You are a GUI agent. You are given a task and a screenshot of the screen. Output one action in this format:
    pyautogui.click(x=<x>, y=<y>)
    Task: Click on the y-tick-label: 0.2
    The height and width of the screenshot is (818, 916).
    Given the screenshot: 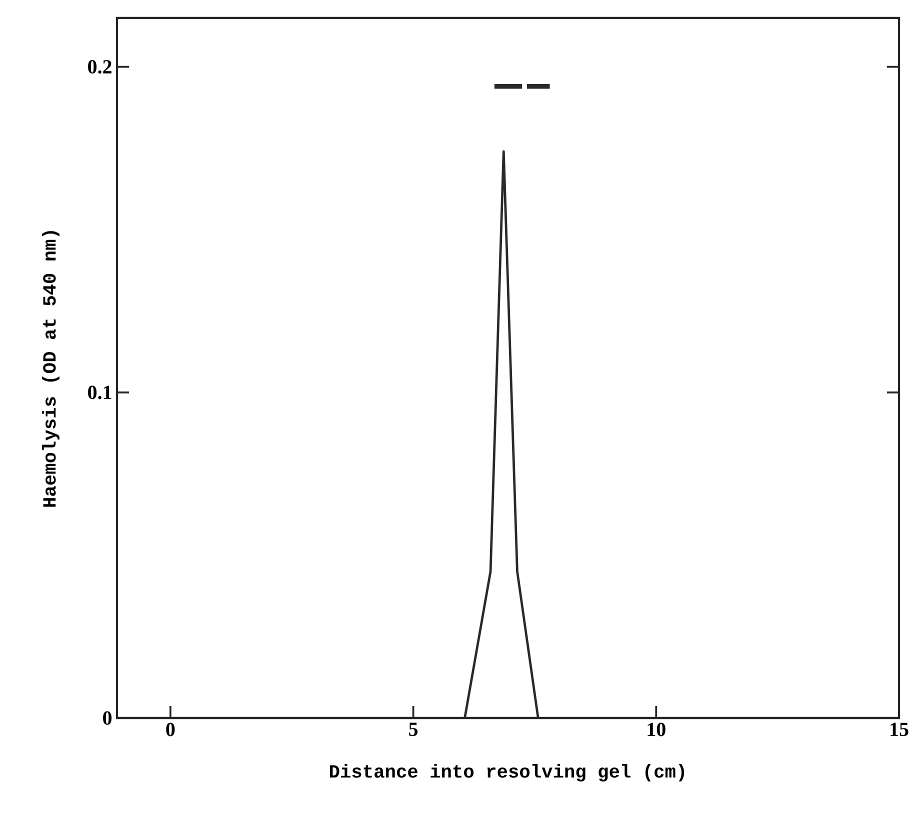 What is the action you would take?
    pyautogui.click(x=100, y=67)
    